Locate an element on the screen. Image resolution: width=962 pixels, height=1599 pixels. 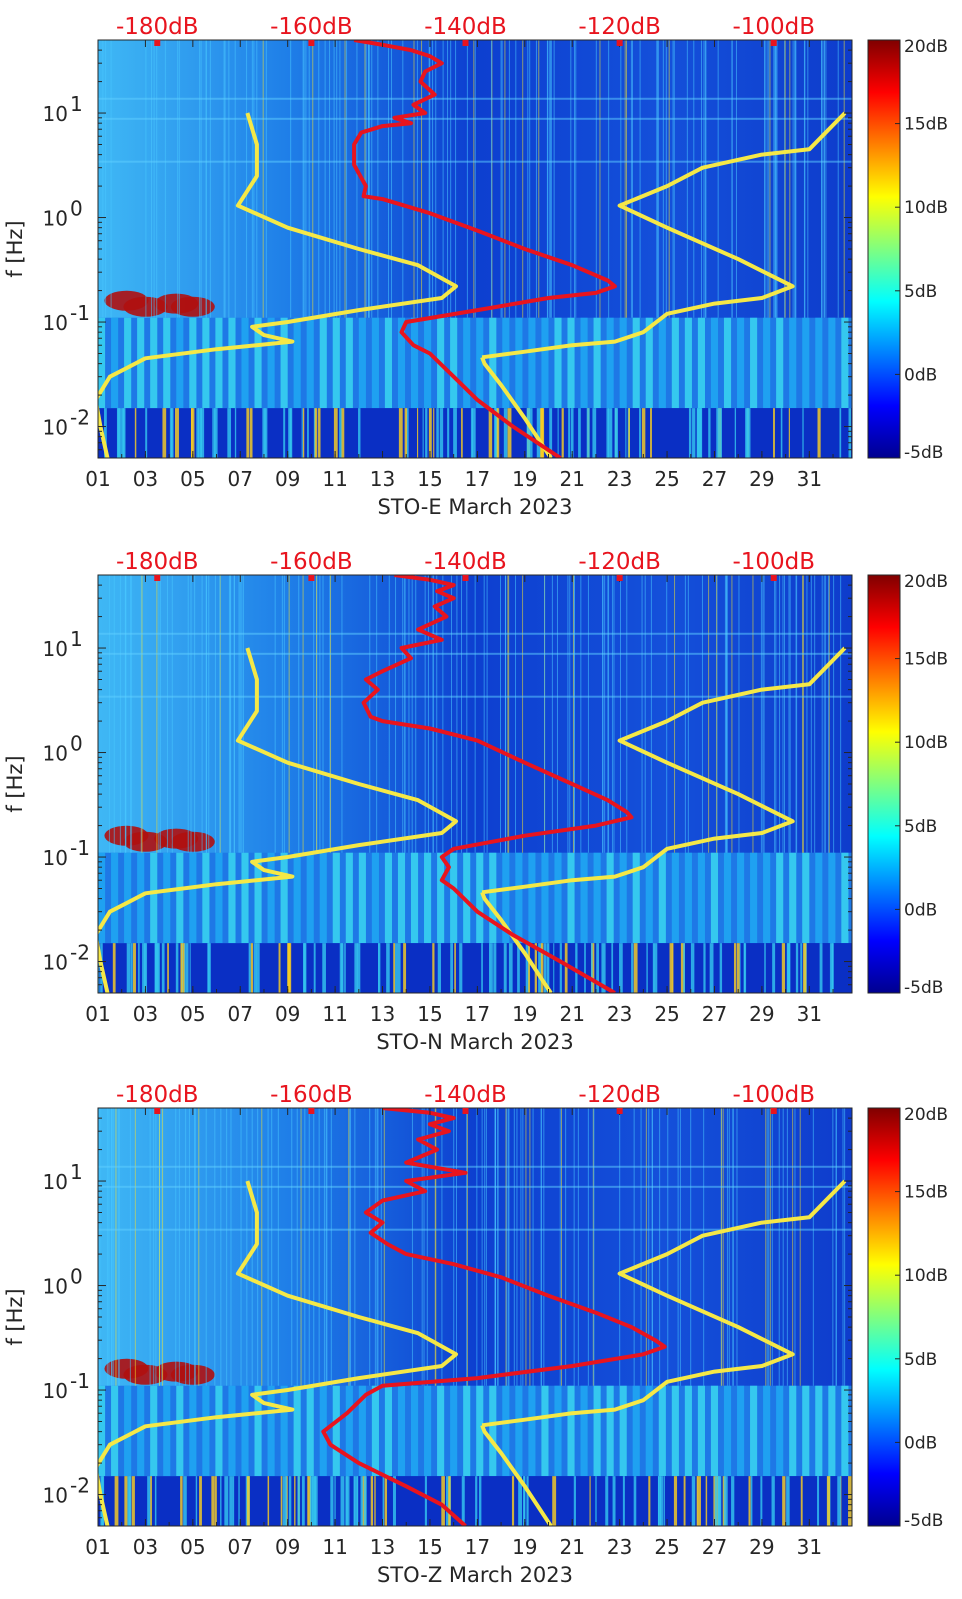
x-tick-label: 11 is located at coordinates (334, 479).